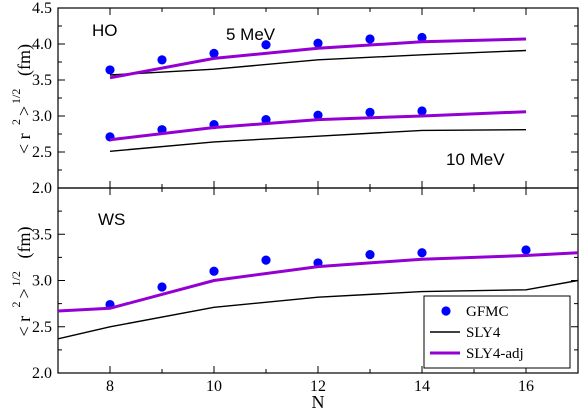  Describe the element at coordinates (110, 386) in the screenshot. I see `x-tick-label: 8` at that location.